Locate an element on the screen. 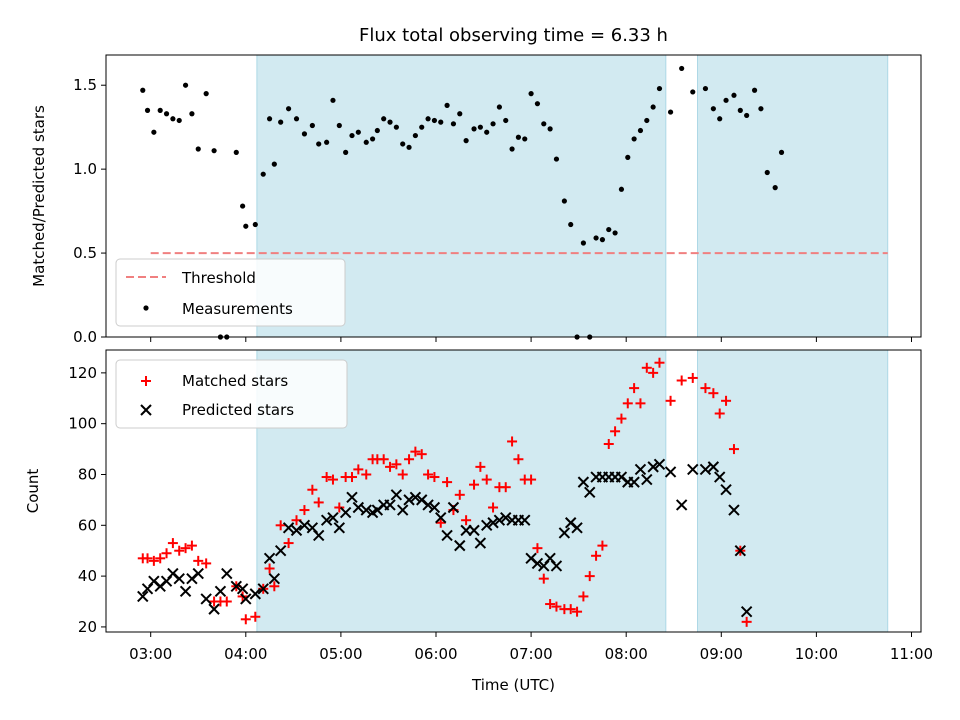 The width and height of the screenshot is (960, 720). y-tick-label: 120 is located at coordinates (82, 373).